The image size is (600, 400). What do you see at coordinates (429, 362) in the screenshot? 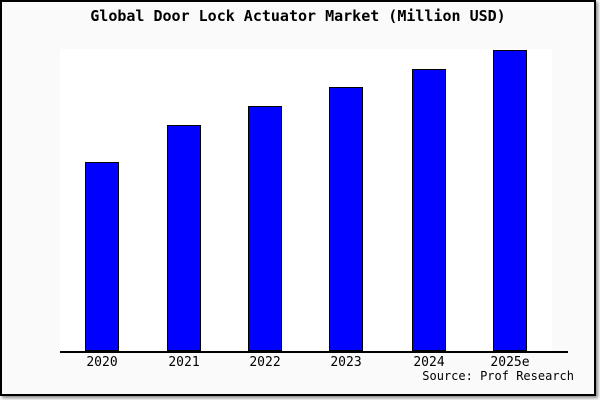
I see `x-tick-label-2024: 2024` at bounding box center [429, 362].